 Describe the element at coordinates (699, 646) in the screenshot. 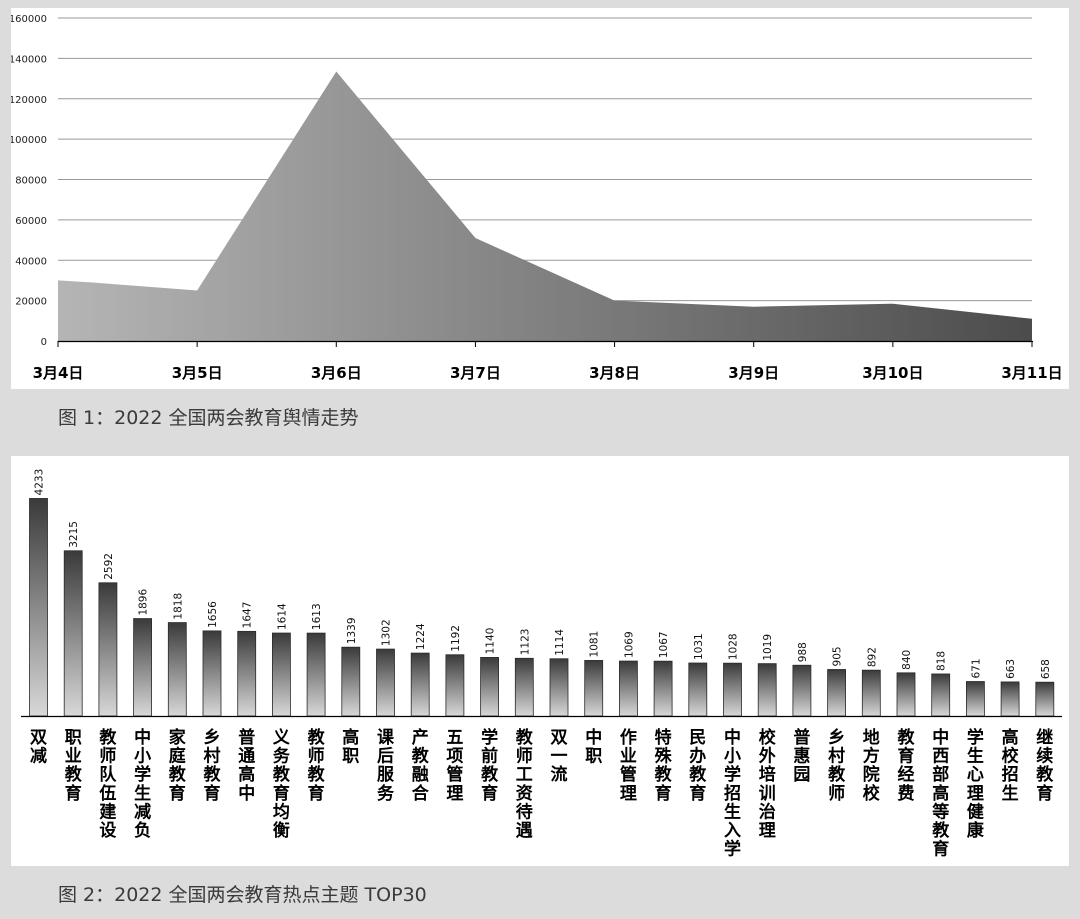

I see `bar-value-label: 1031` at that location.